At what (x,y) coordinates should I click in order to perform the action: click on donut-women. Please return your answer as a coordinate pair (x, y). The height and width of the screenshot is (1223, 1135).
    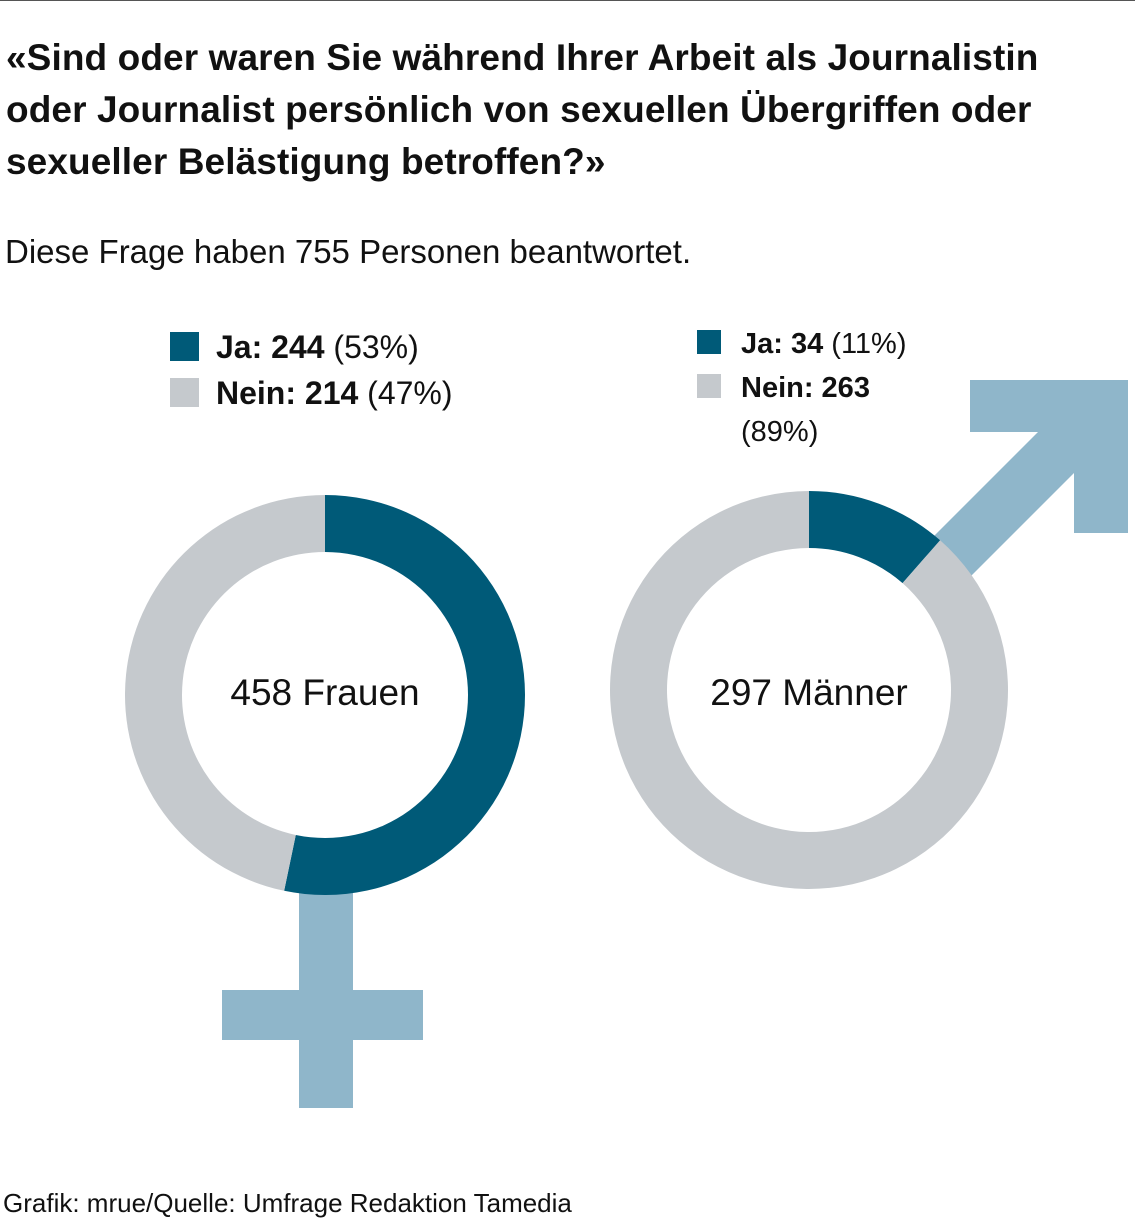
    Looking at the image, I should click on (324, 694).